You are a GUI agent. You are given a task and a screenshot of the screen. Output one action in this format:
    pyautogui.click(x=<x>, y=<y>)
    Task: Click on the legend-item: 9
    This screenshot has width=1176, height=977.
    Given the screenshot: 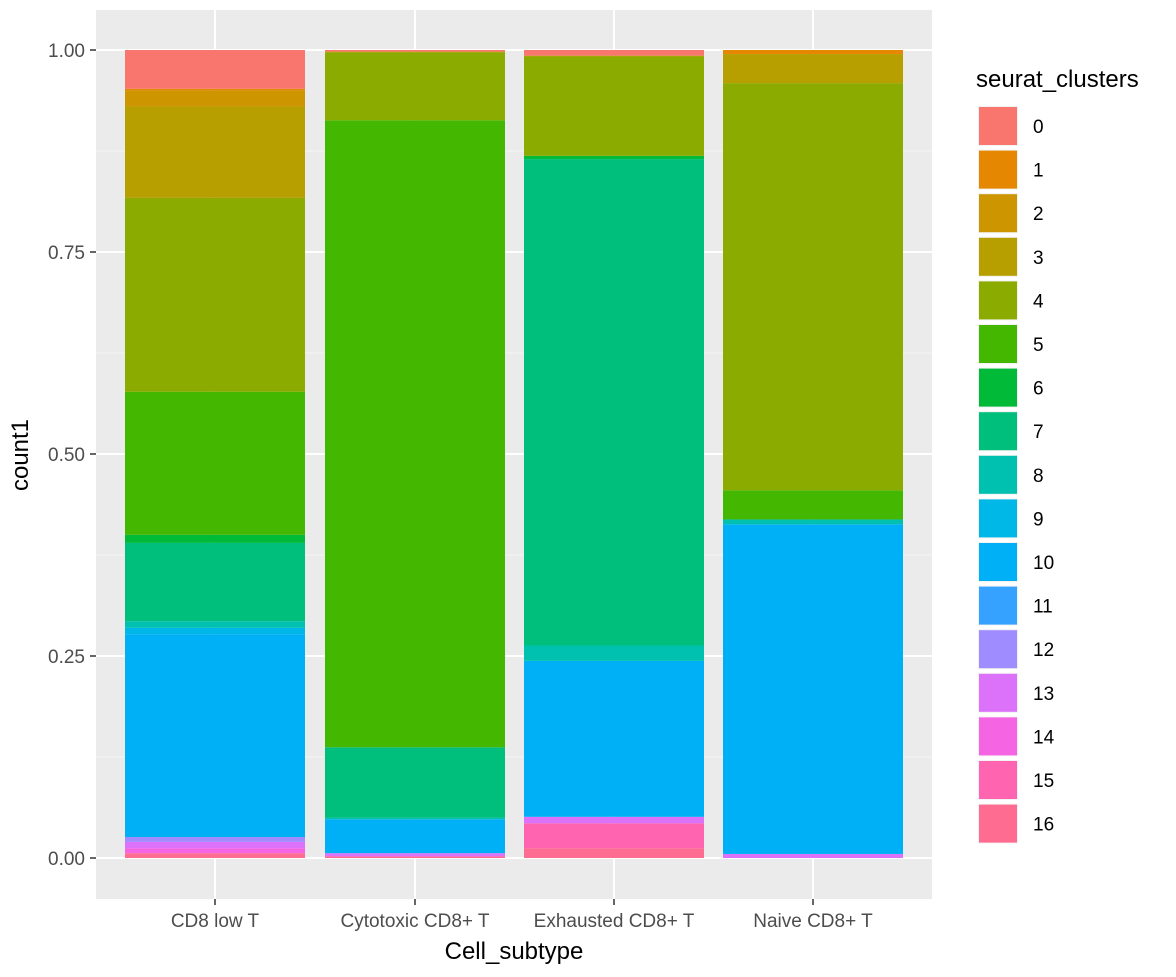 What is the action you would take?
    pyautogui.click(x=1011, y=518)
    